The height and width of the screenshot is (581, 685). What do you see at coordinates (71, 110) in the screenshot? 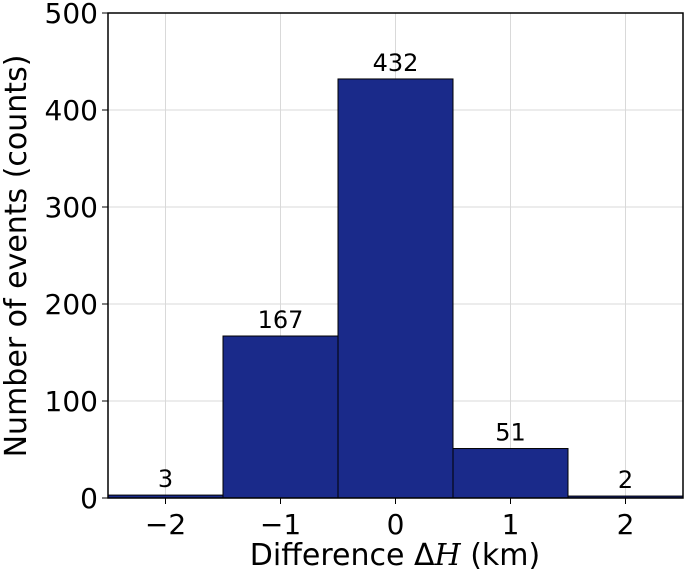
I see `y-tick-label-4: 400` at bounding box center [71, 110].